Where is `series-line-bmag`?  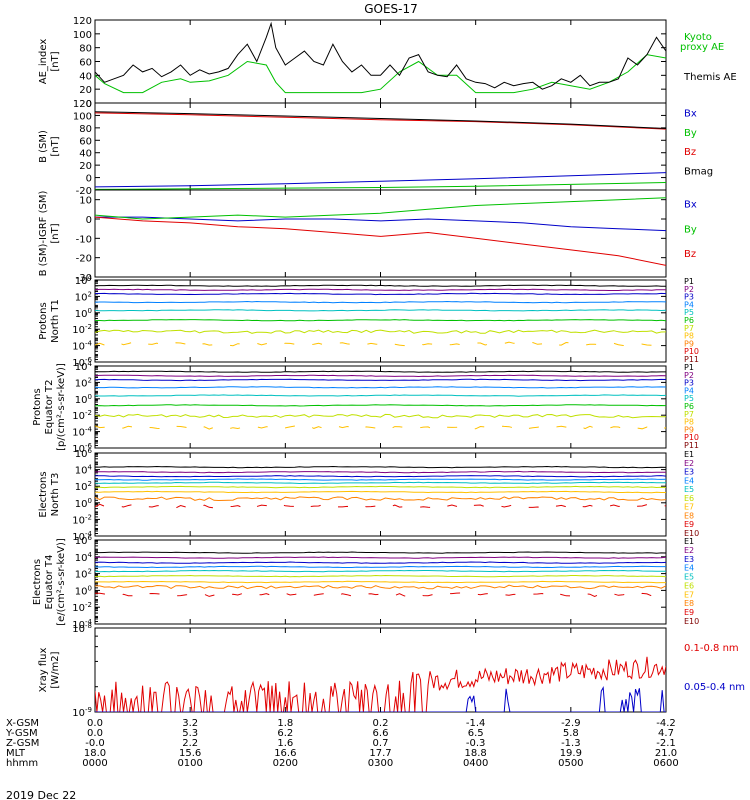 series-line-bmag is located at coordinates (380, 120).